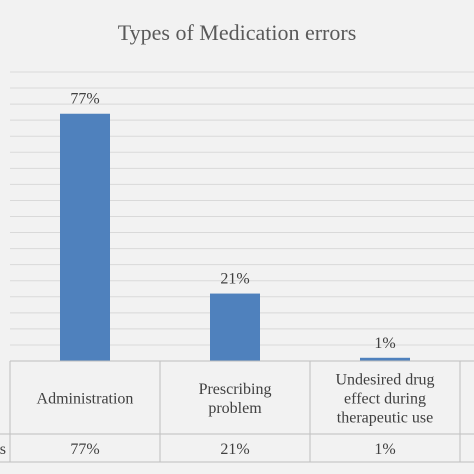 The height and width of the screenshot is (474, 474). What do you see at coordinates (84, 449) in the screenshot?
I see `table-value: 77%` at bounding box center [84, 449].